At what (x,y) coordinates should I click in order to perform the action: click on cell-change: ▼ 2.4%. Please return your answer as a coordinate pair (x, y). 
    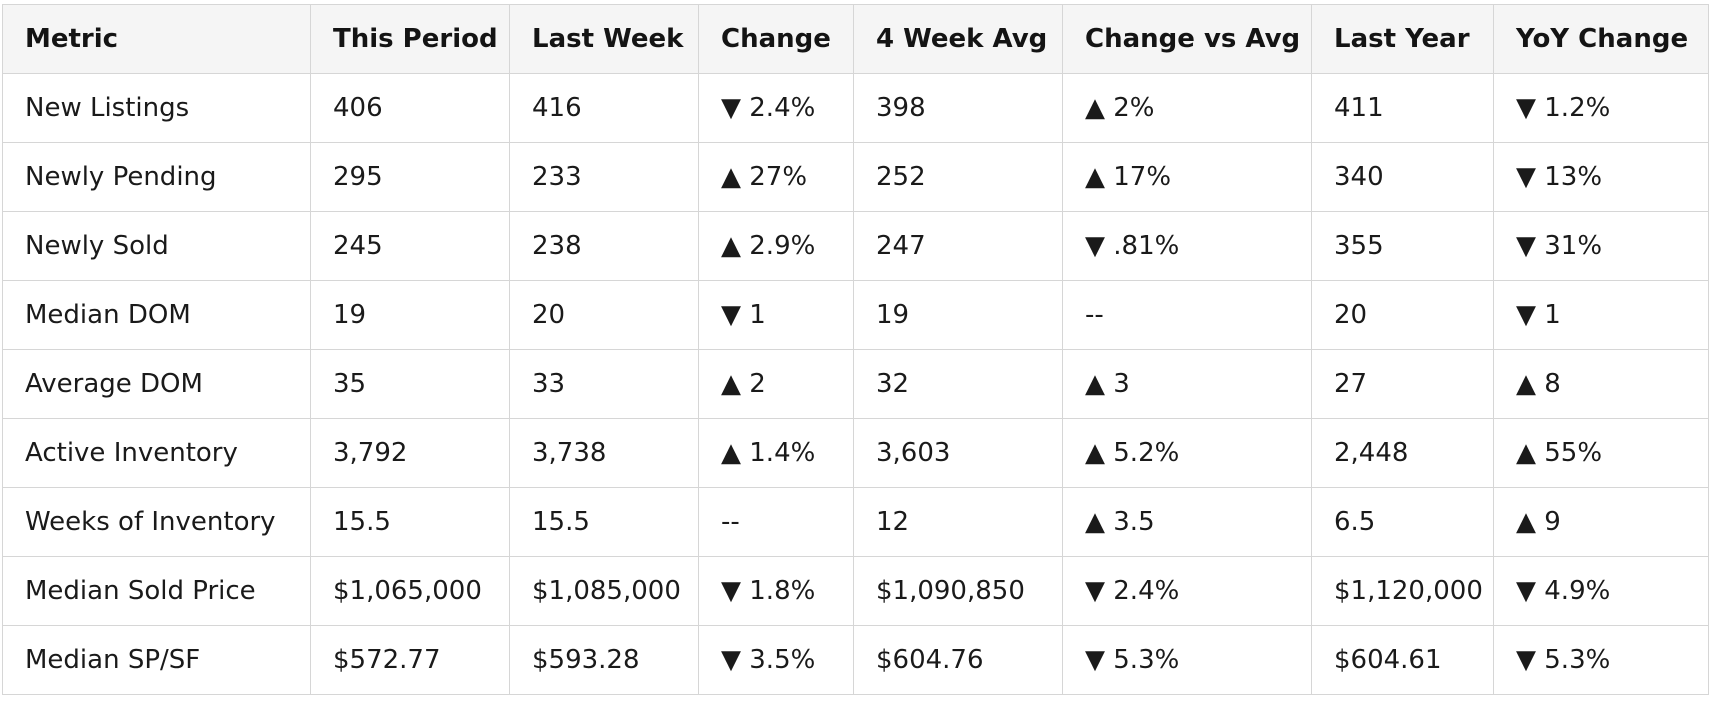
    Looking at the image, I should click on (776, 108).